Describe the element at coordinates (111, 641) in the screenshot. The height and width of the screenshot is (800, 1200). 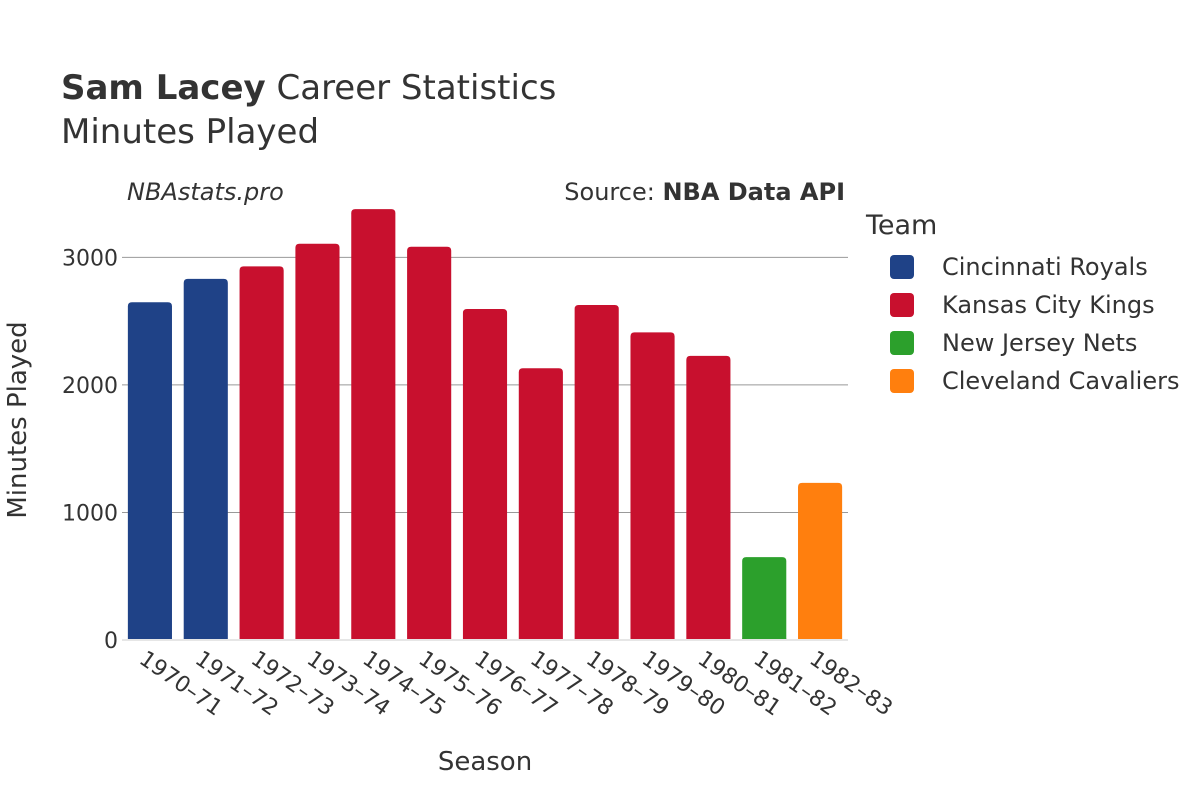
I see `y-tick-label: 0` at that location.